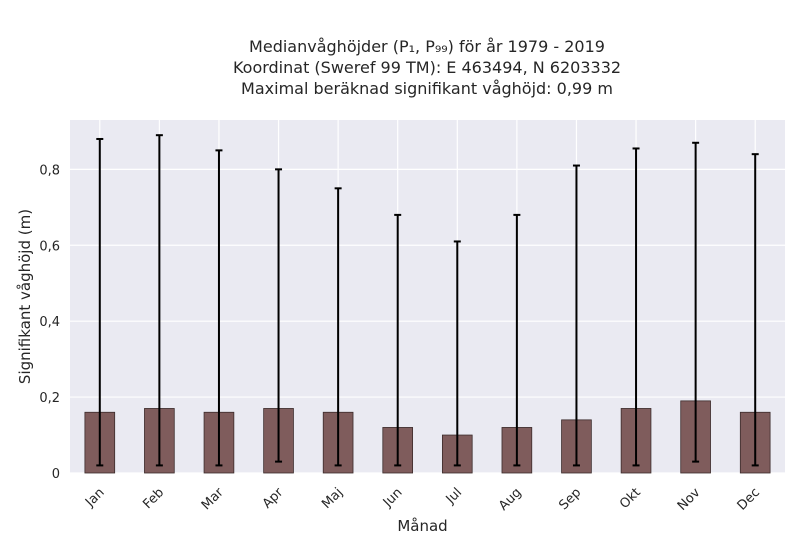  What do you see at coordinates (213, 499) in the screenshot?
I see `x-tick-label-mar: Mar` at bounding box center [213, 499].